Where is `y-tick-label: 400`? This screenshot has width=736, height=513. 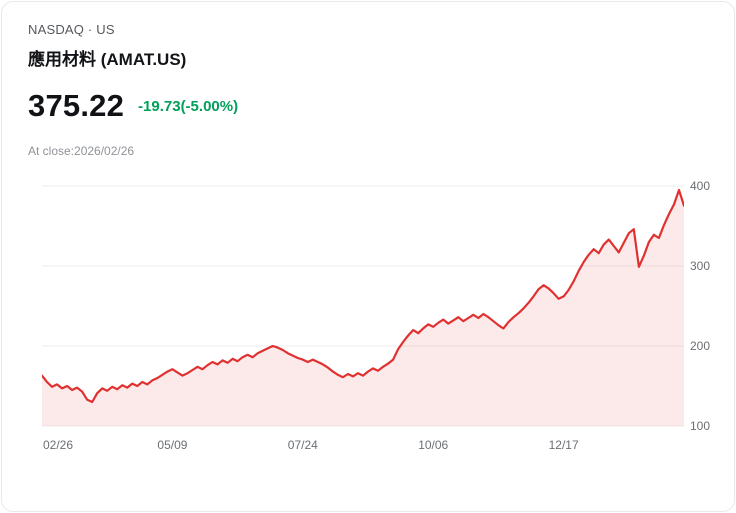
y-tick-label: 400 is located at coordinates (700, 186).